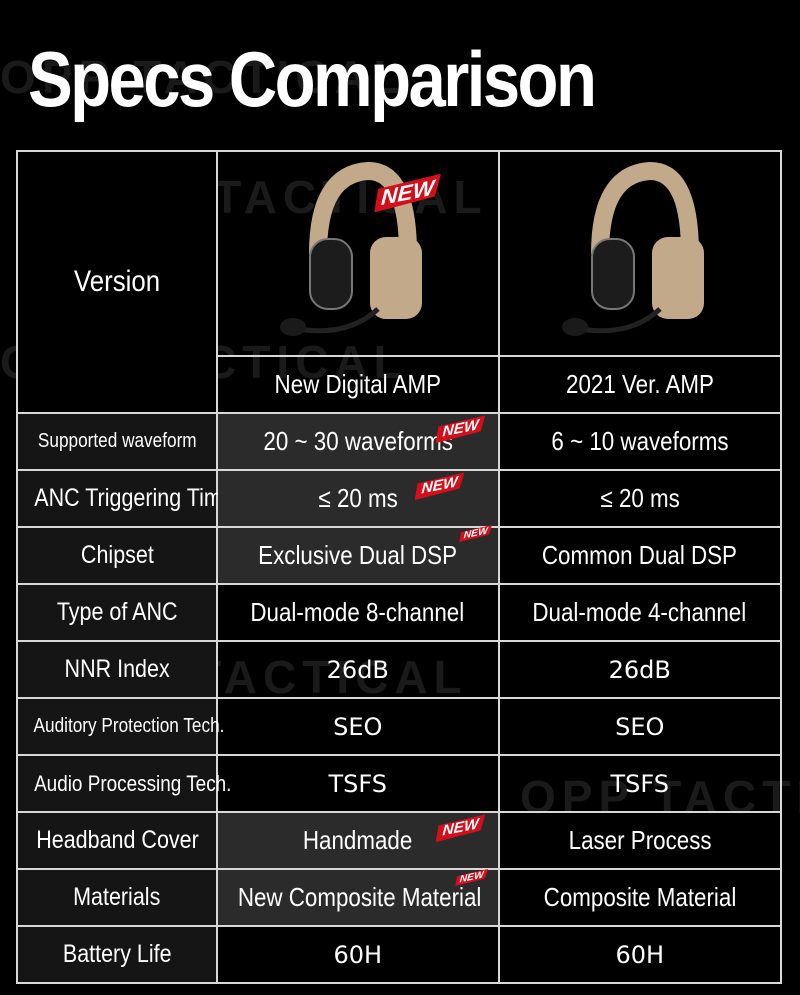 The width and height of the screenshot is (800, 995). I want to click on cell-text: Handmade, so click(358, 840).